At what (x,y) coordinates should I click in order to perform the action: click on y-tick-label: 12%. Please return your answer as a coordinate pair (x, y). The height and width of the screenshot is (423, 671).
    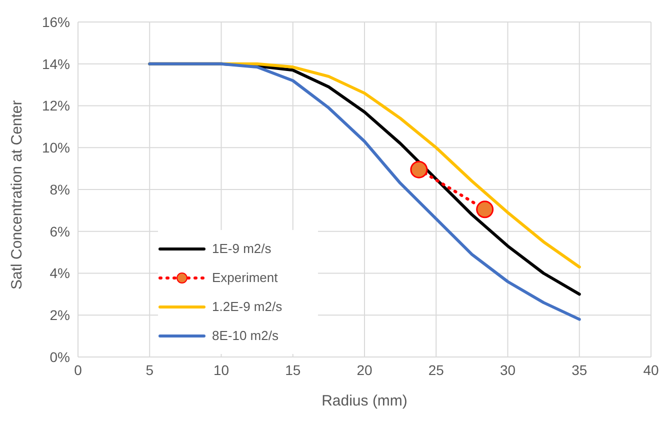
    Looking at the image, I should click on (56, 106).